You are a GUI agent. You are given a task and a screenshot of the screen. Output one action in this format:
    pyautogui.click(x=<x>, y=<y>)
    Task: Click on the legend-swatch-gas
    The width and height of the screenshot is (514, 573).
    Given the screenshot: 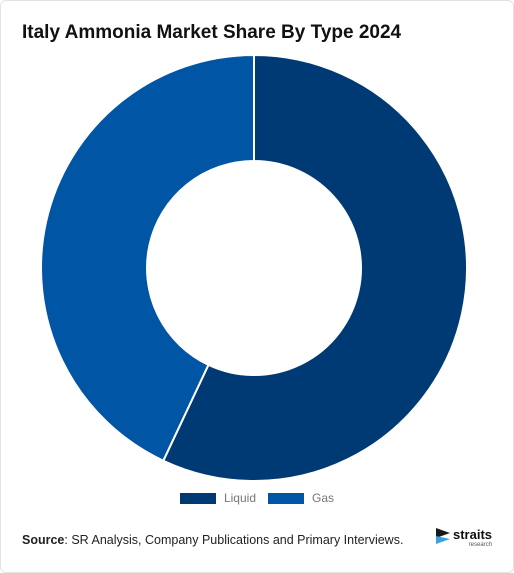 What is the action you would take?
    pyautogui.click(x=286, y=498)
    